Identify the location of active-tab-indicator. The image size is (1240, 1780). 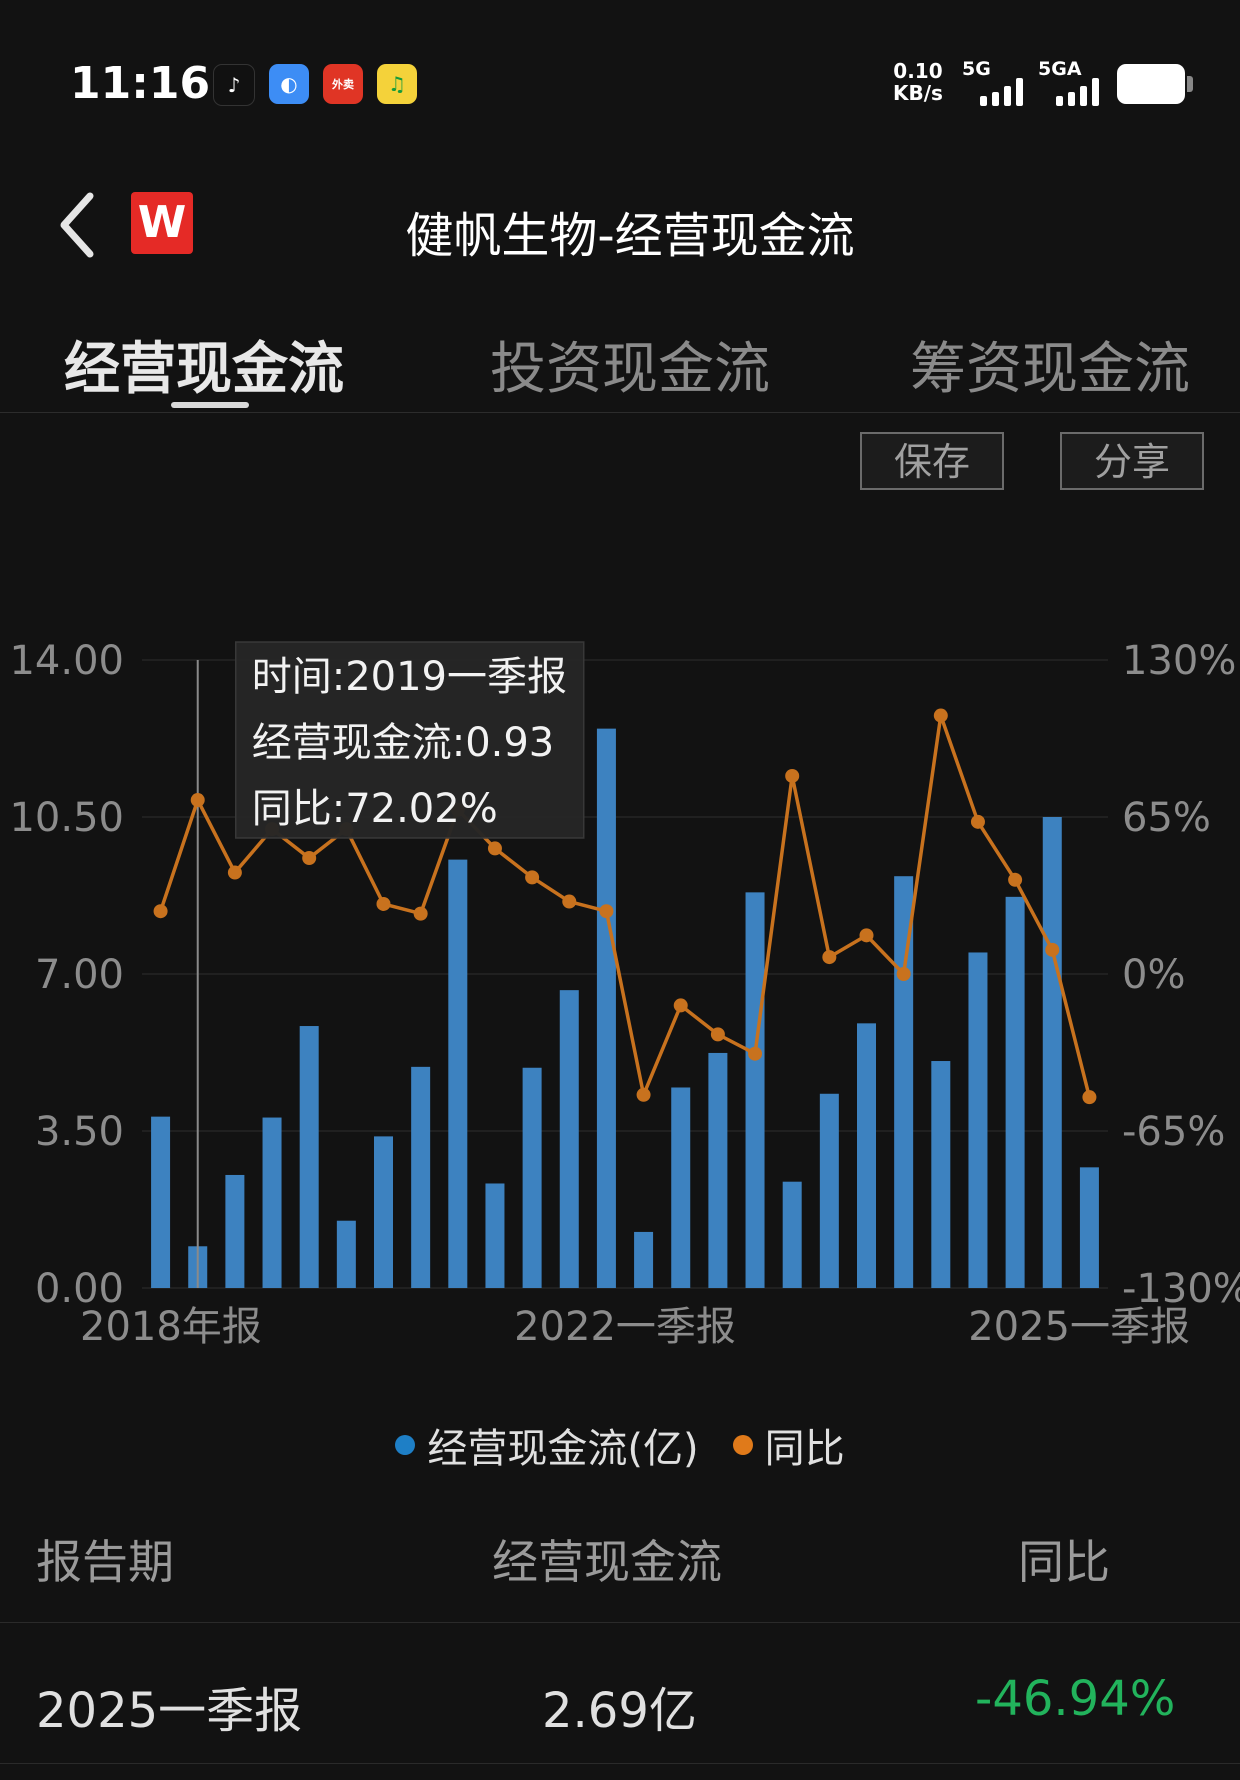
(210, 405).